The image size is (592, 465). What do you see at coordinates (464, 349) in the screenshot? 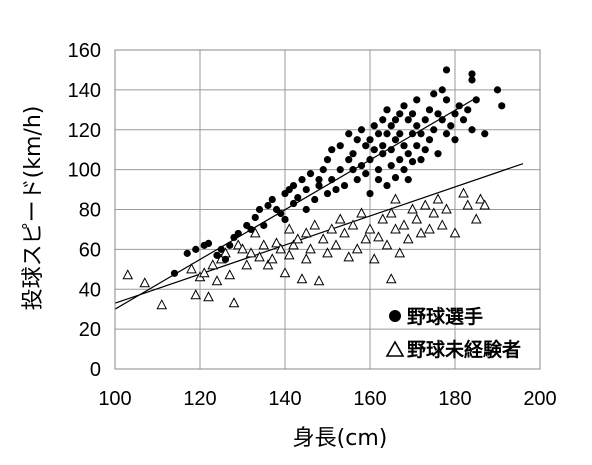
I see `legend-label-non-players: 野球未経験者` at bounding box center [464, 349].